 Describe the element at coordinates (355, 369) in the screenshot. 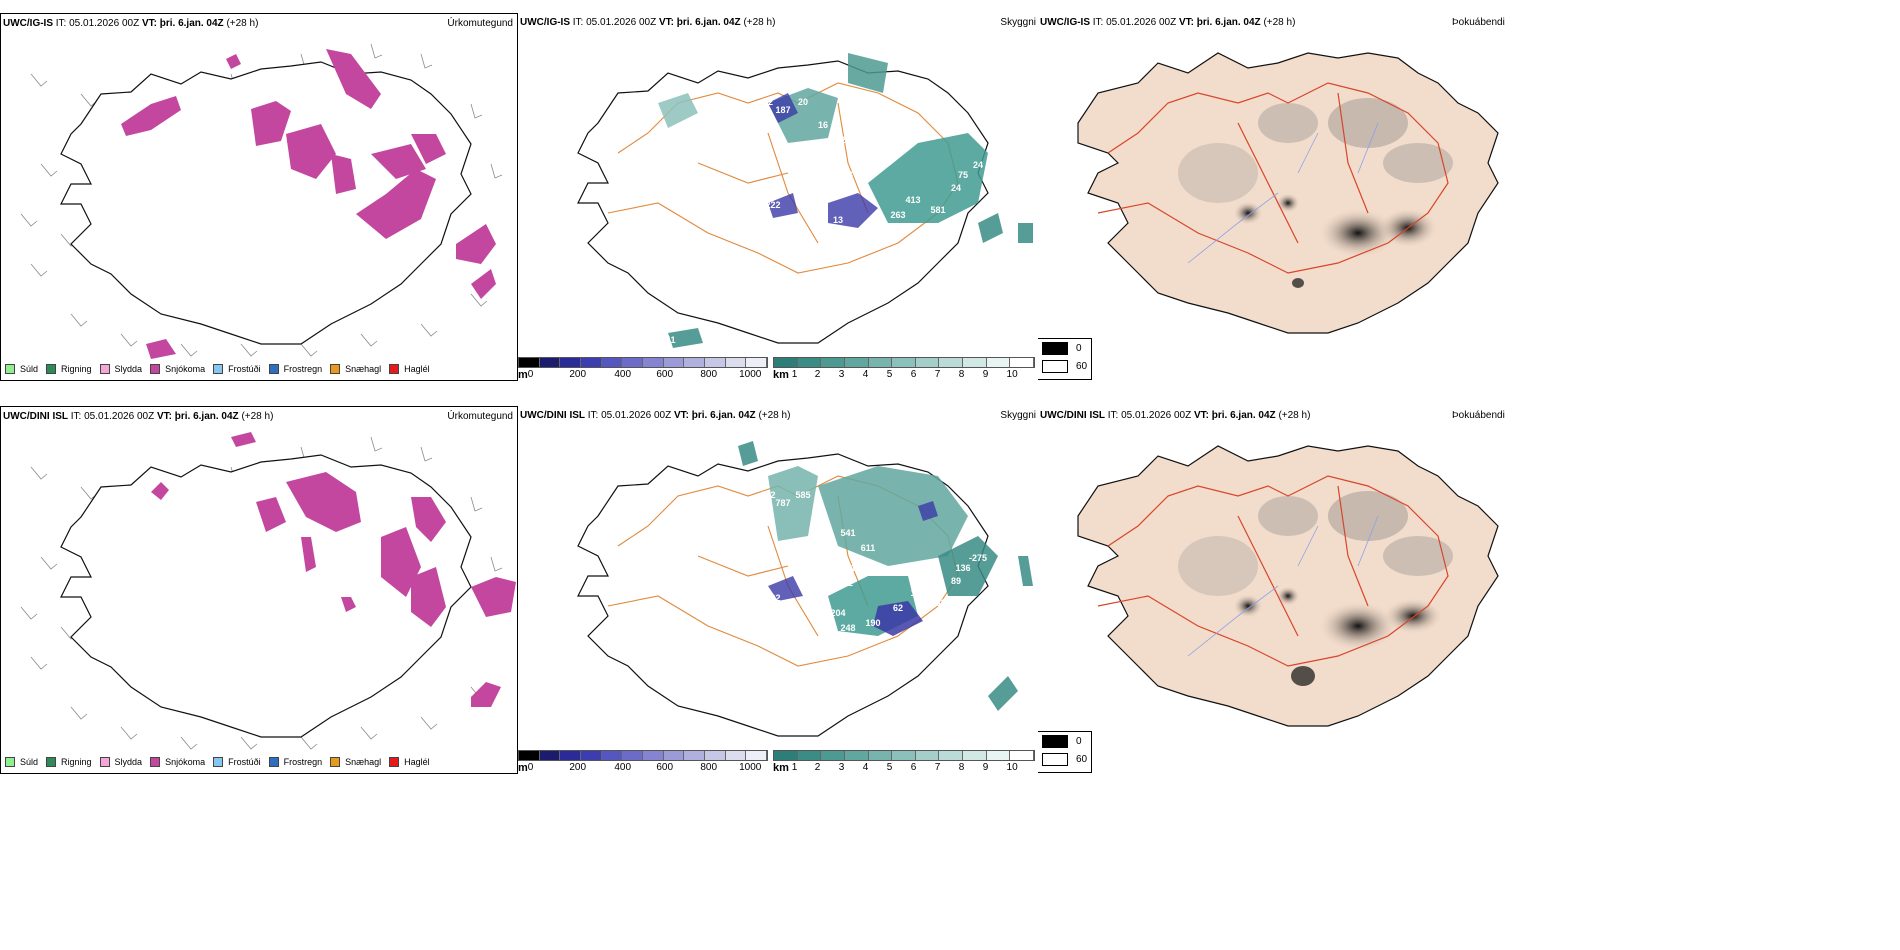

I see `legend-item: Snæhagl` at that location.